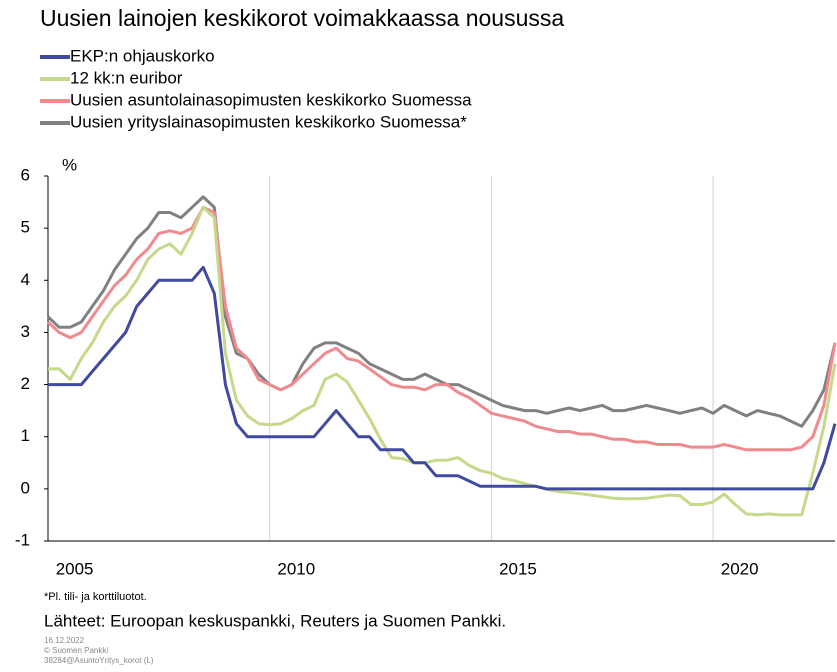  I want to click on y-tick-label: 3, so click(25, 331).